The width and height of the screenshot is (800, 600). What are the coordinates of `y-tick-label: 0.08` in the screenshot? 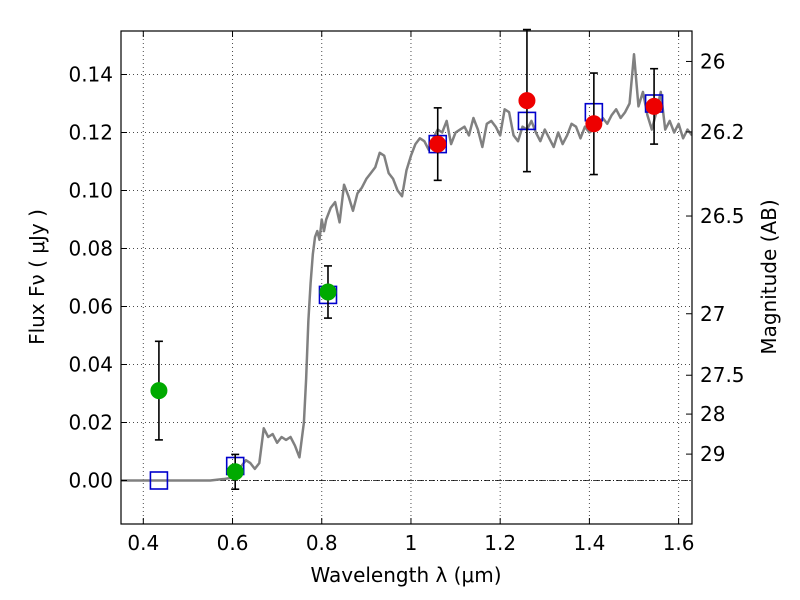 It's located at (90, 249).